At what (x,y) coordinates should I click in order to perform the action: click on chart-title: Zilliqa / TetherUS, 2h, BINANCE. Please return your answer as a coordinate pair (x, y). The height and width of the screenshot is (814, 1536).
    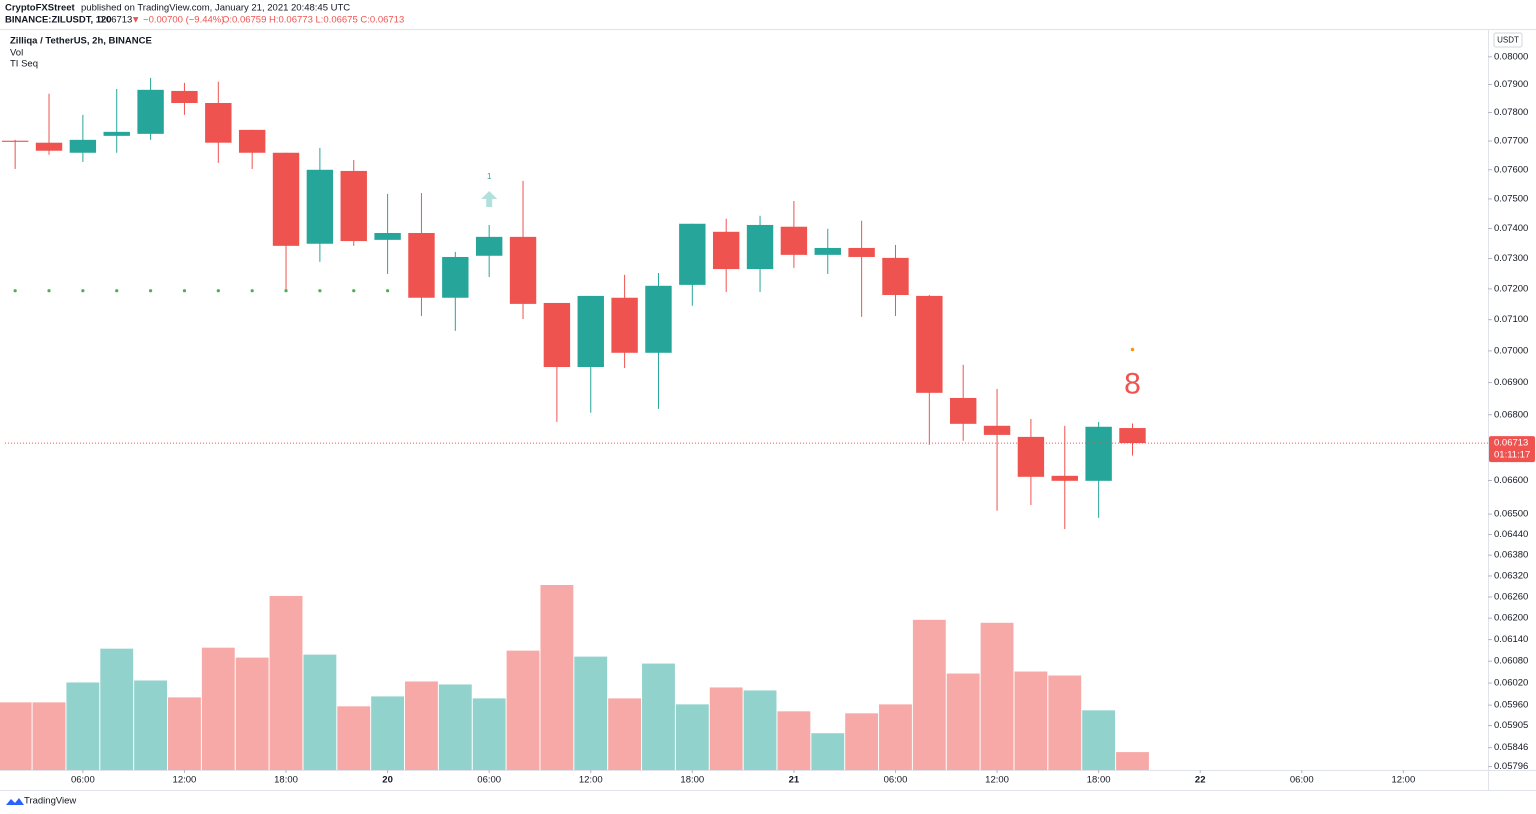
    Looking at the image, I should click on (81, 41).